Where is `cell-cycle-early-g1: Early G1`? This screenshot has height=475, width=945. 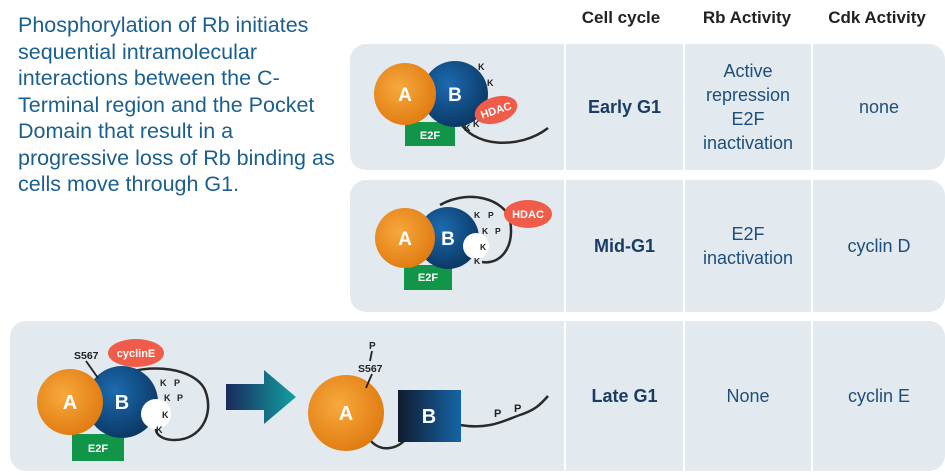 cell-cycle-early-g1: Early G1 is located at coordinates (624, 106).